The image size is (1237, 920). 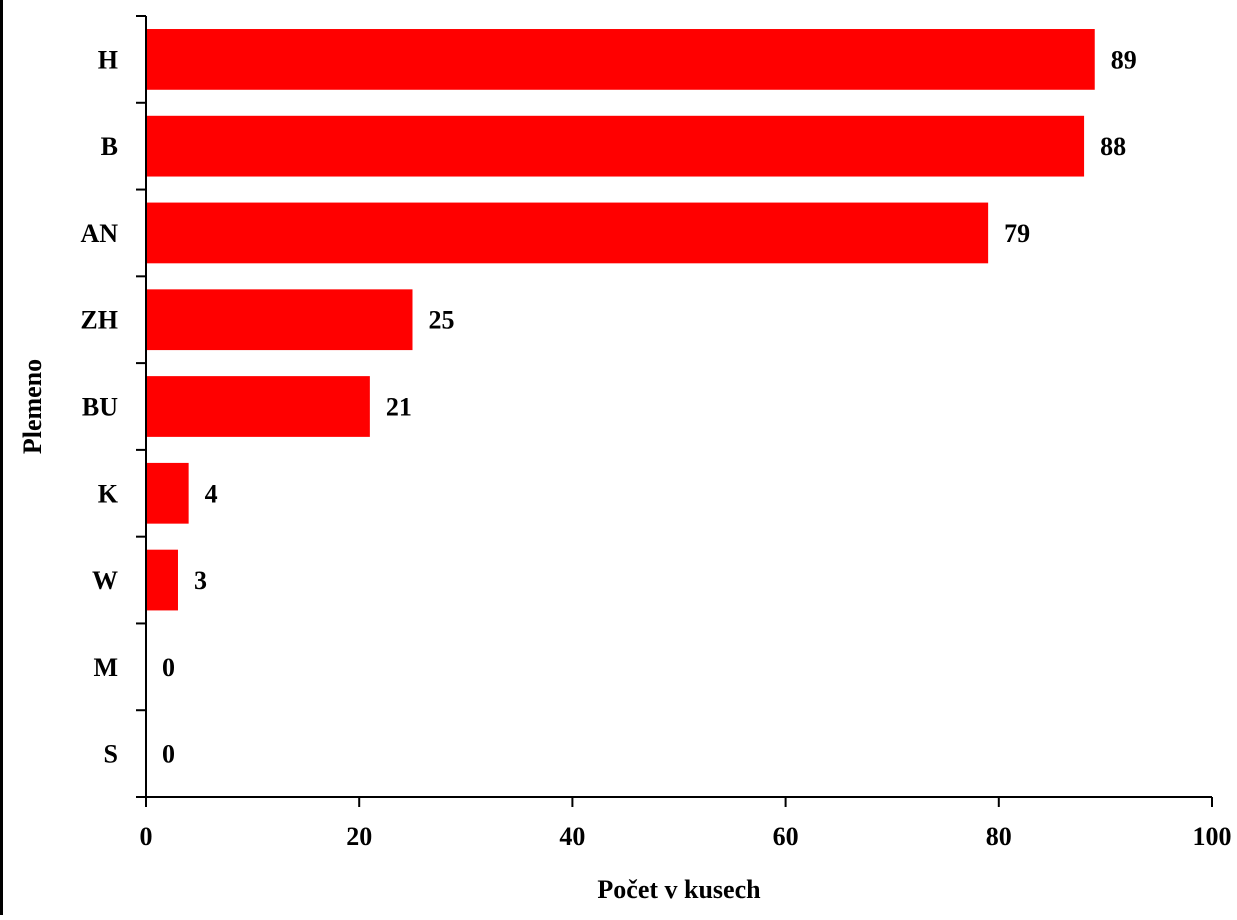 What do you see at coordinates (211, 493) in the screenshot?
I see `data-label: 4` at bounding box center [211, 493].